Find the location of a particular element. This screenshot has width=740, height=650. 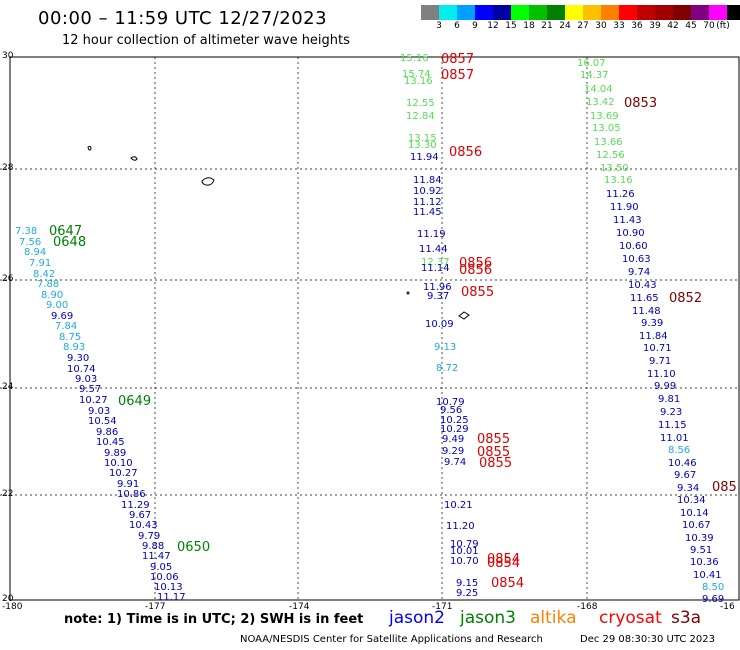

wave-height-label: 10.39 is located at coordinates (699, 538).